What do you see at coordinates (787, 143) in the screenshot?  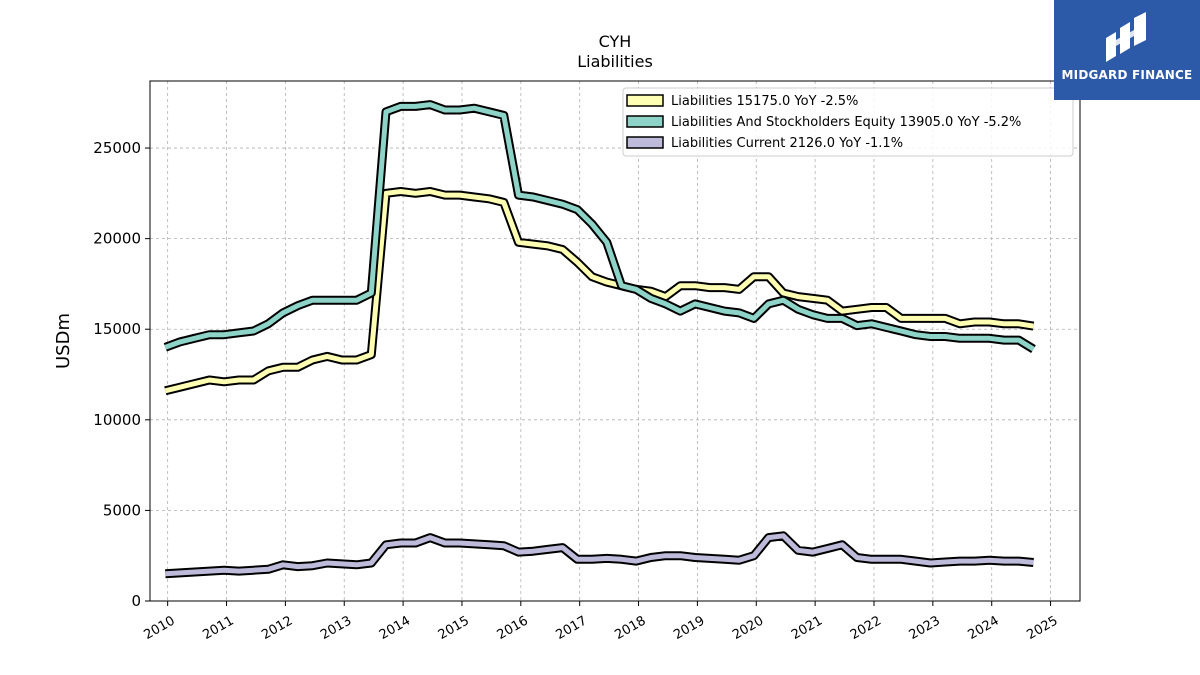 I see `legend-label: Liabilities Current 2126.0 YoY -1.1%` at bounding box center [787, 143].